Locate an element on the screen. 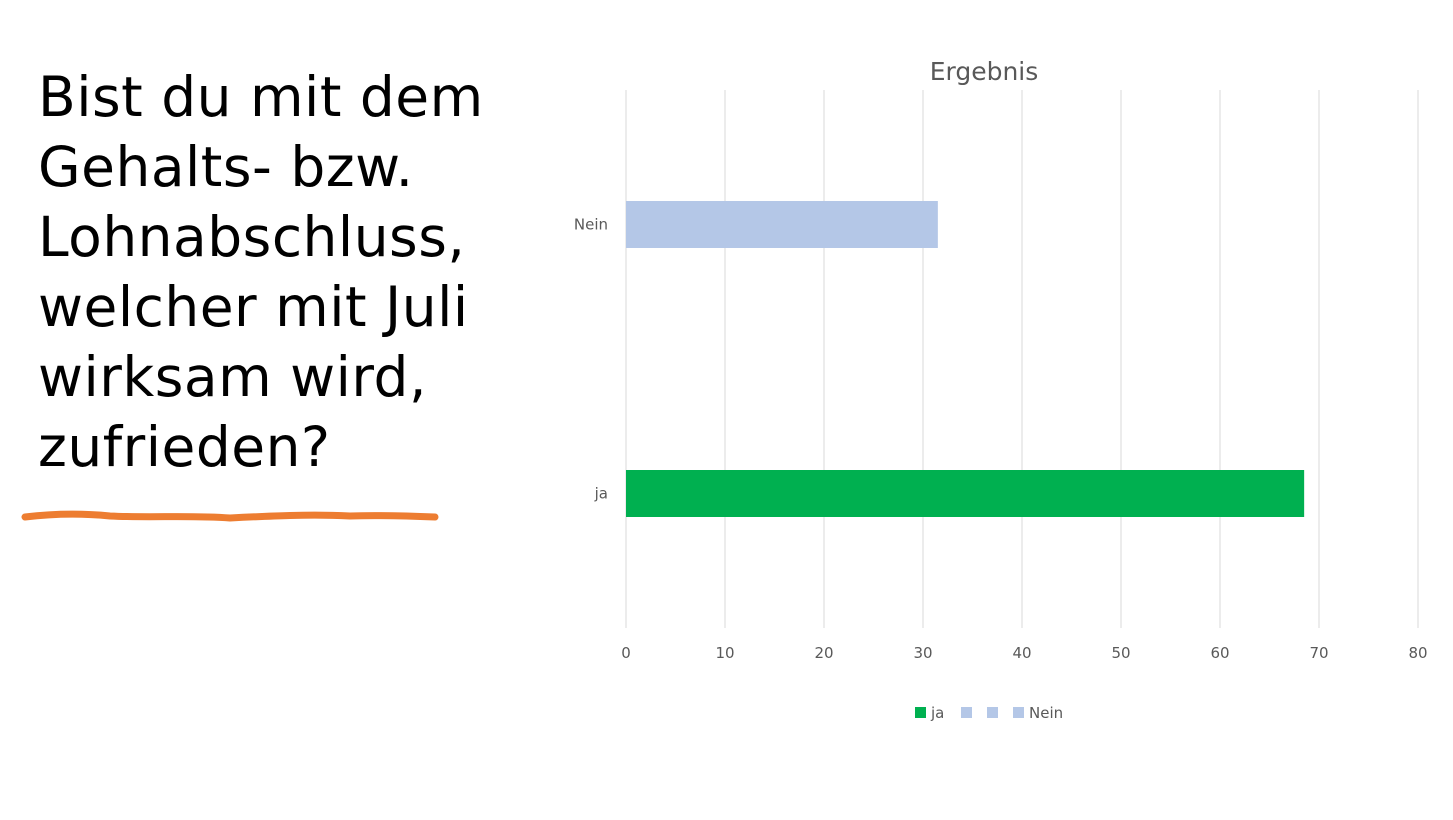  x-tick-label: 50 is located at coordinates (1120, 653).